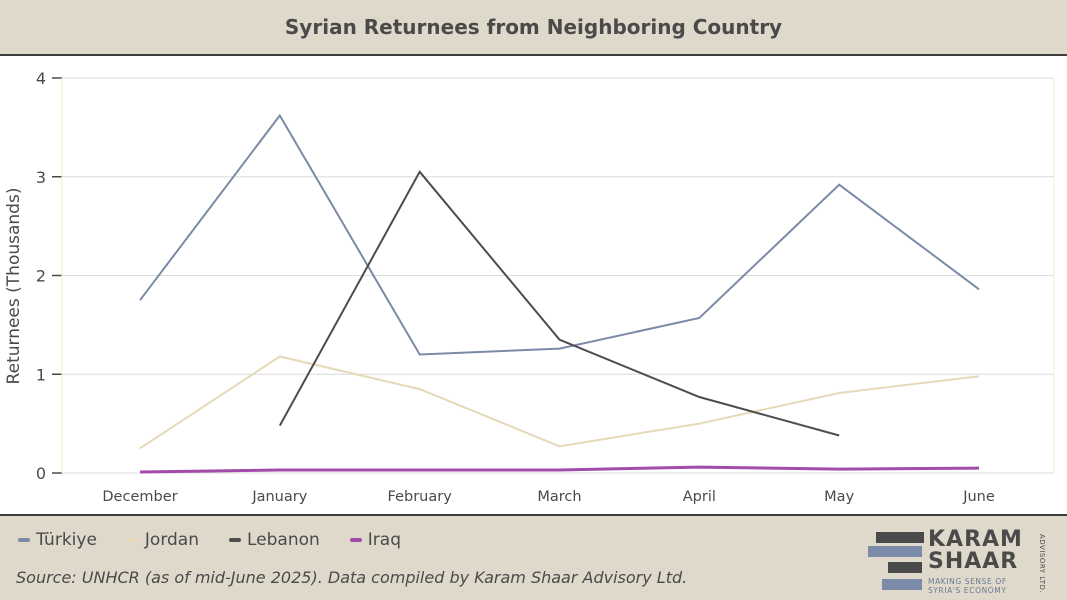 The height and width of the screenshot is (600, 1067). What do you see at coordinates (235, 540) in the screenshot?
I see `legend-swatch-lebanon` at bounding box center [235, 540].